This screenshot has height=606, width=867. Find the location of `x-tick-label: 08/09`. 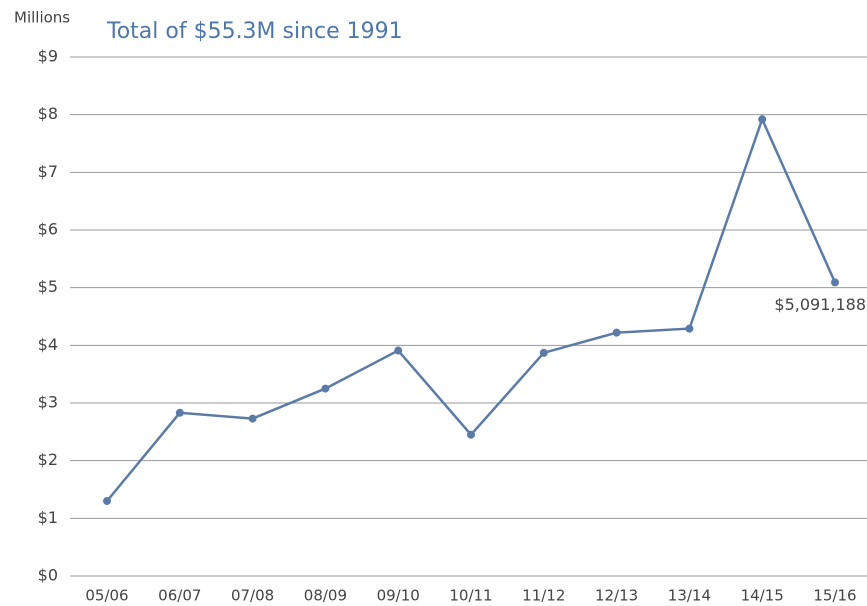

x-tick-label: 08/09 is located at coordinates (325, 596).